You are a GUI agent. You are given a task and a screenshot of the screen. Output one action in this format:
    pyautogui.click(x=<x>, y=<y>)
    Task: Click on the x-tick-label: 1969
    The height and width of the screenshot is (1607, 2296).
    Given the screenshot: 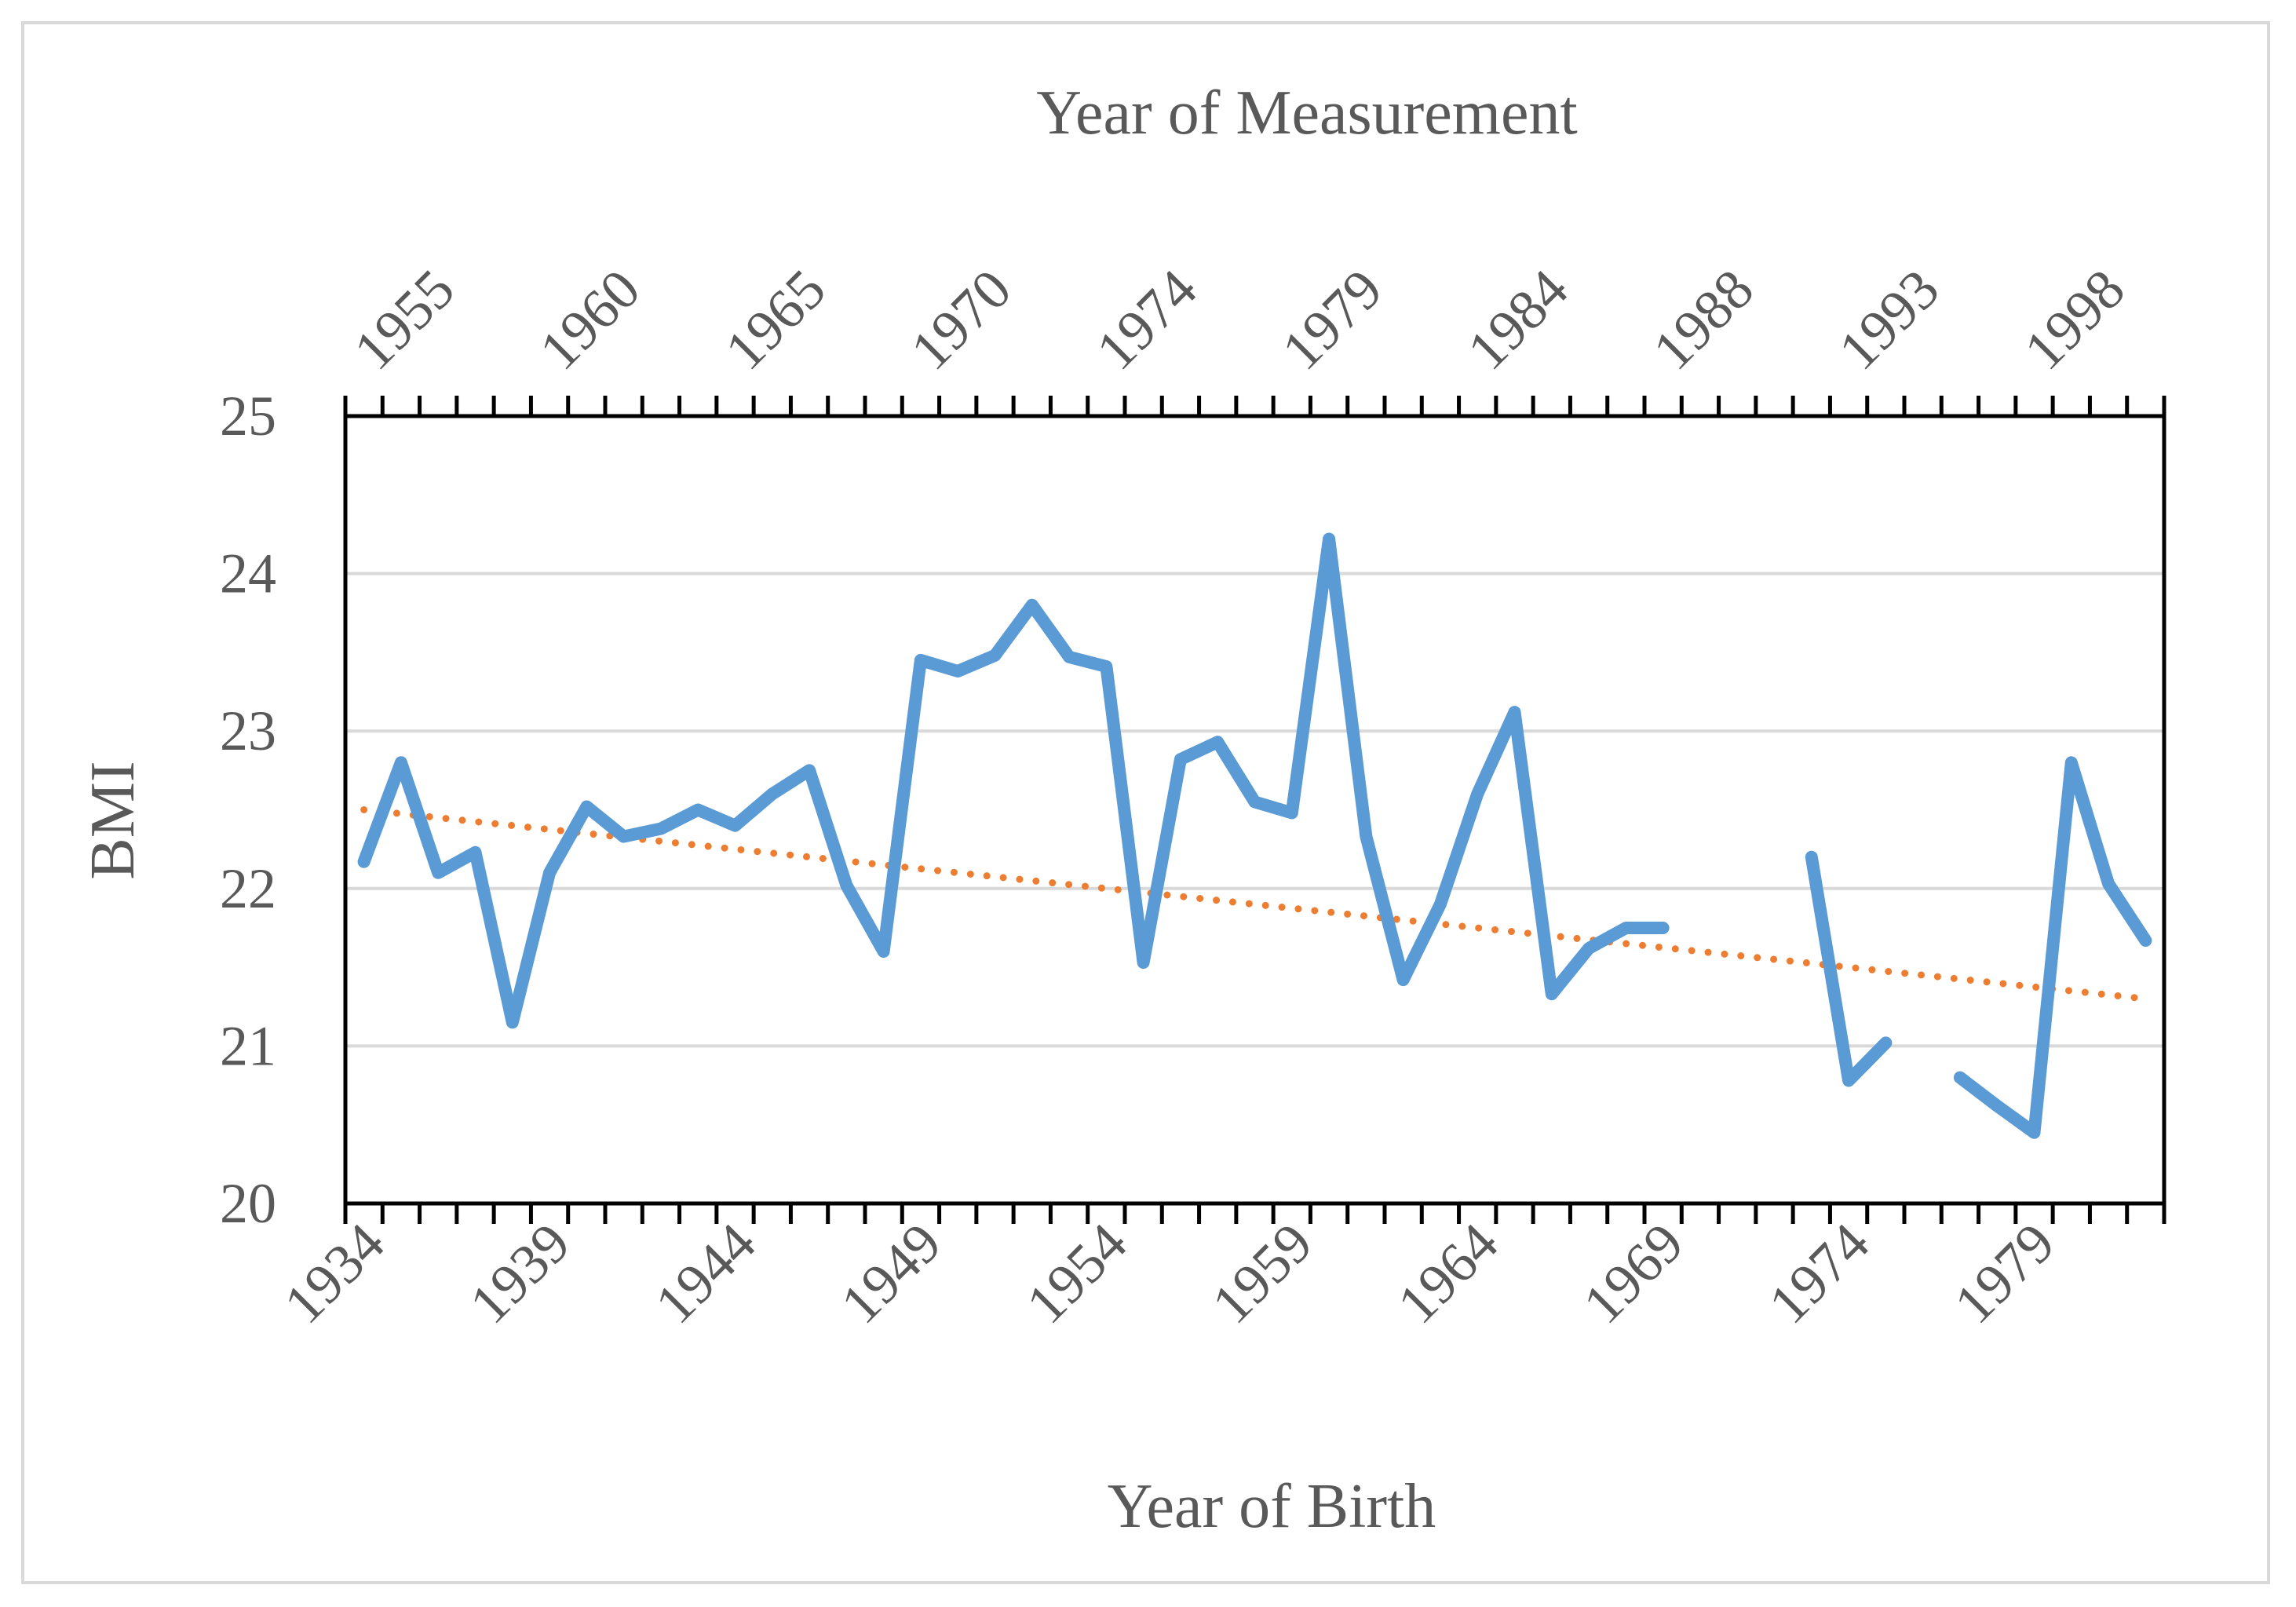 What is the action you would take?
    pyautogui.click(x=1633, y=1273)
    